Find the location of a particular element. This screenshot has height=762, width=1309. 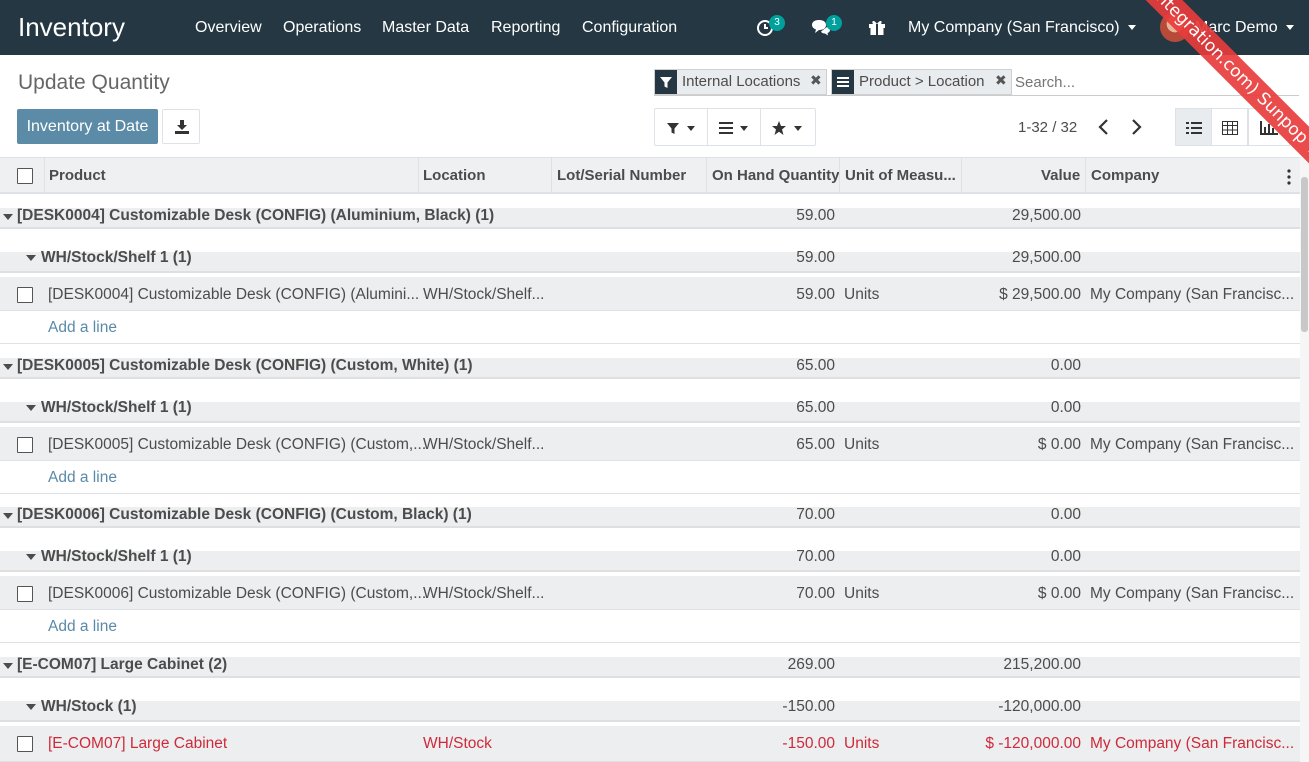

list-view-button is located at coordinates (1193, 127).